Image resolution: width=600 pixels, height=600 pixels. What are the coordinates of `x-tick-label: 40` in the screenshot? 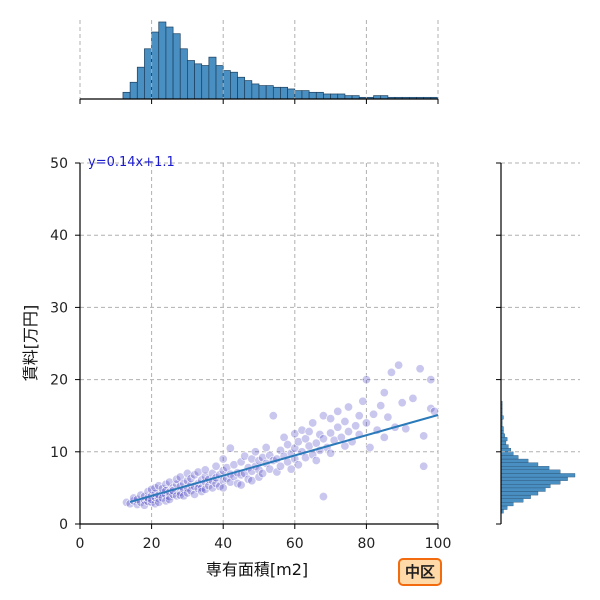 It's located at (223, 544).